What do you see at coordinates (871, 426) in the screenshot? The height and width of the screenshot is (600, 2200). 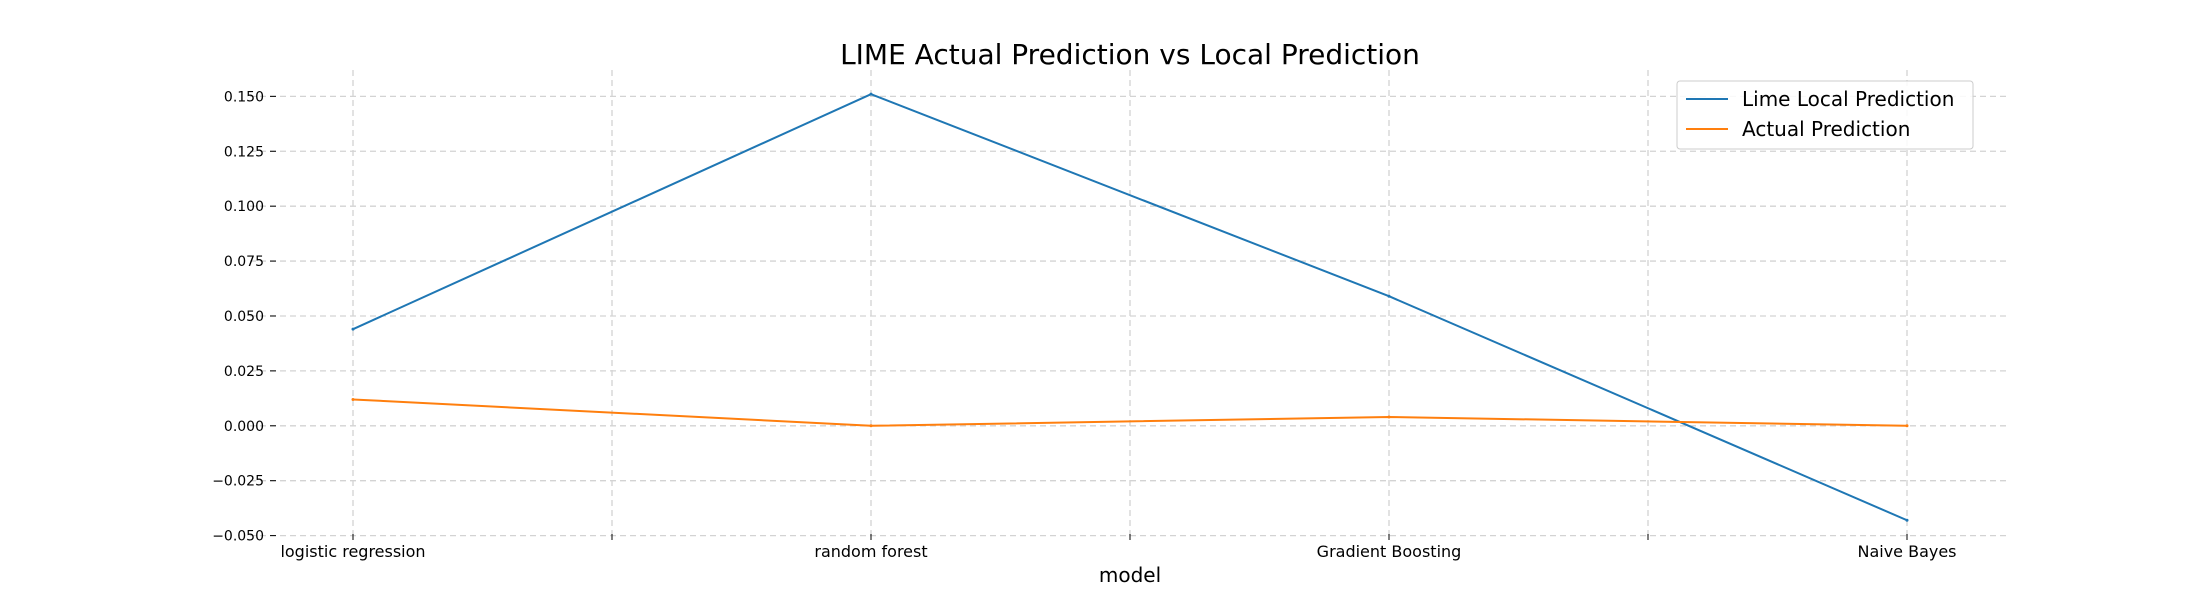 I see `data-point-actual-prediction-random-forest` at bounding box center [871, 426].